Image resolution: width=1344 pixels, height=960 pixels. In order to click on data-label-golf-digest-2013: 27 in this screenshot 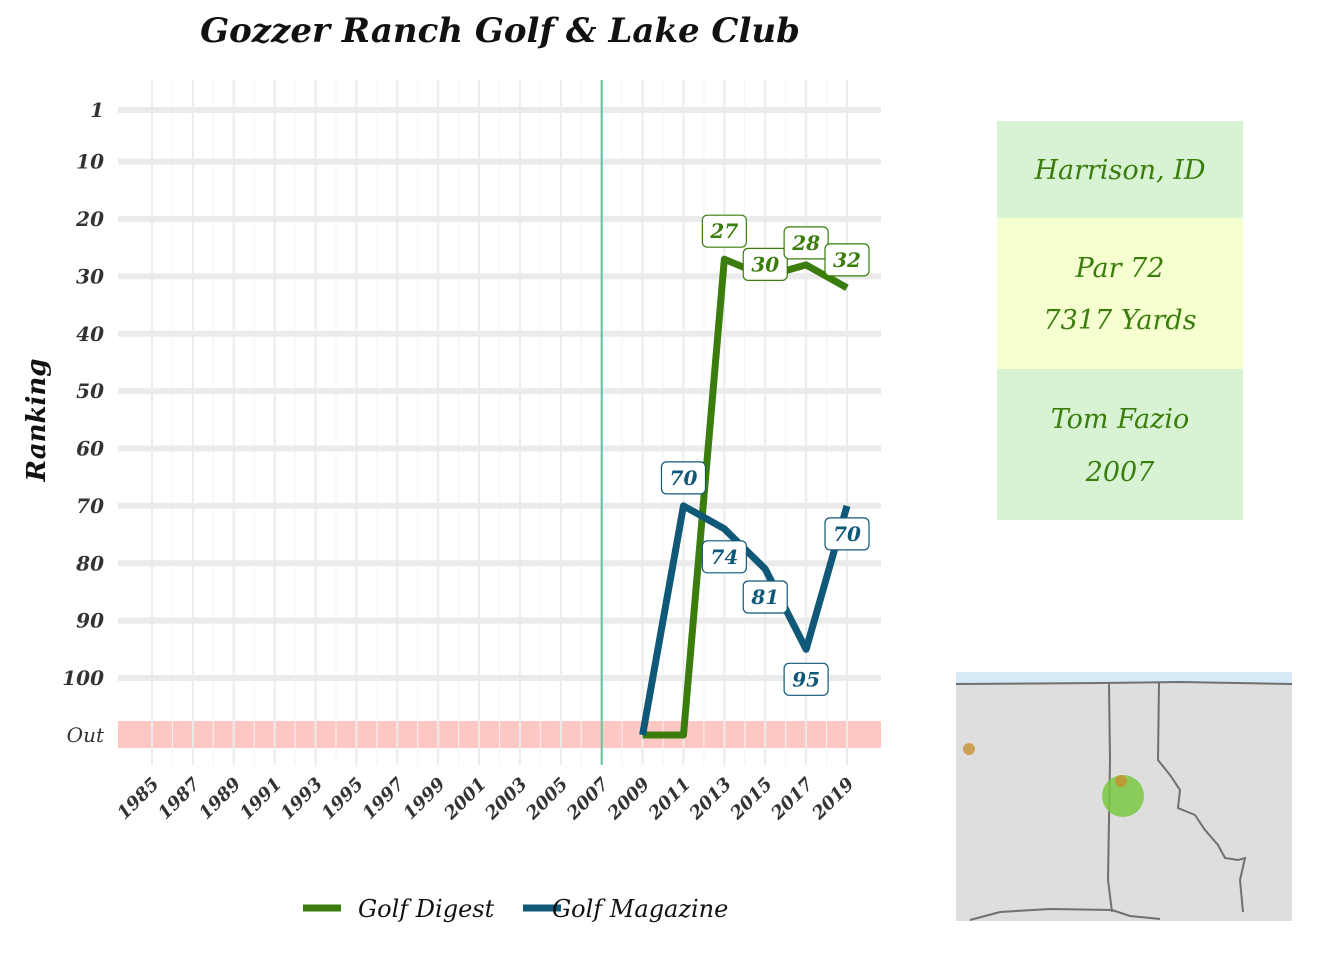, I will do `click(724, 231)`.